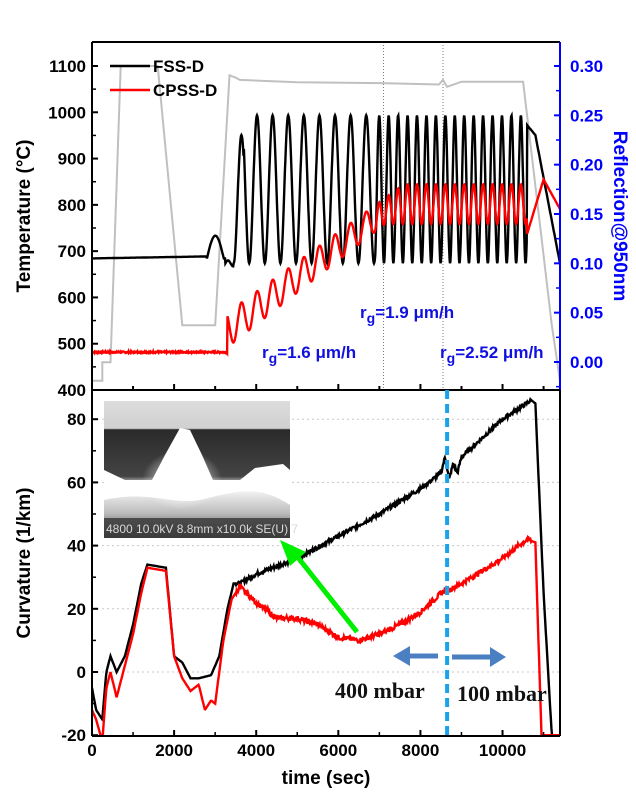 The image size is (636, 800). What do you see at coordinates (73, 735) in the screenshot?
I see `curvature-tick-label: -20` at bounding box center [73, 735].